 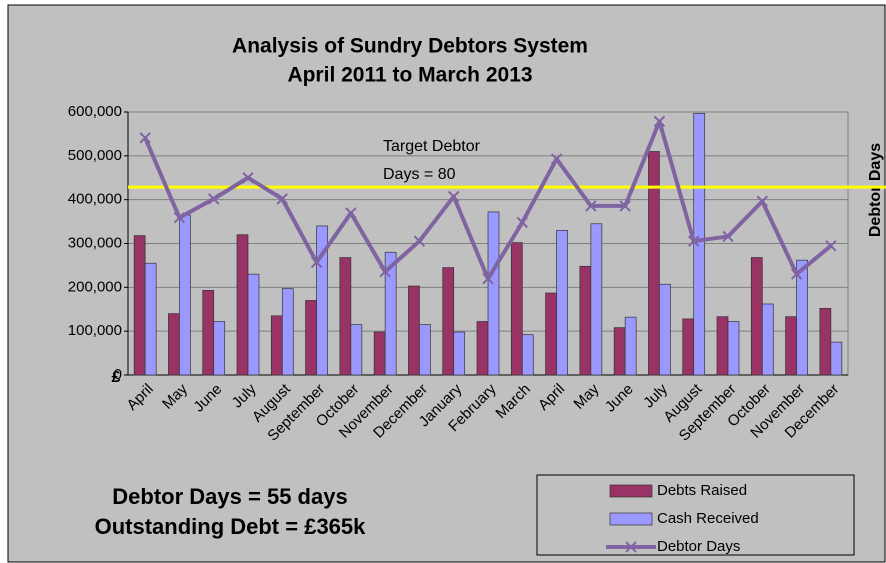 What do you see at coordinates (95, 242) in the screenshot?
I see `y-tick-label: 300,000` at bounding box center [95, 242].